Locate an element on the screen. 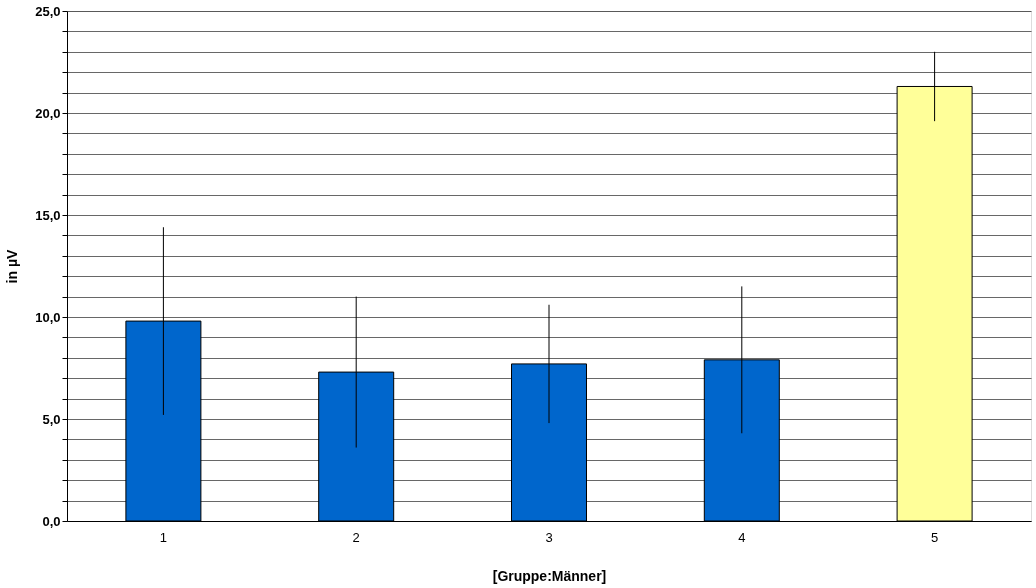 This screenshot has width=1036, height=588. y-tick-label: 10,0 is located at coordinates (48, 317).